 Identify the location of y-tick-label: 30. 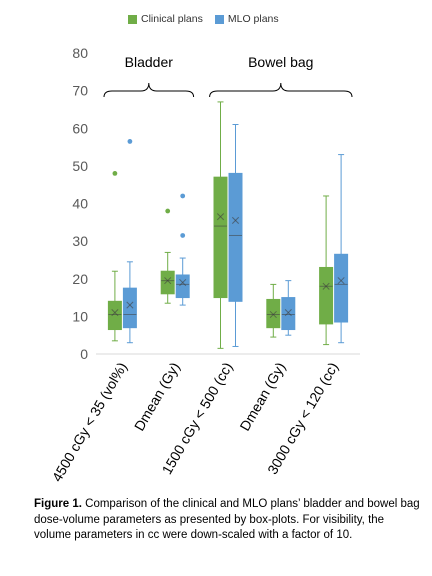
(80, 241).